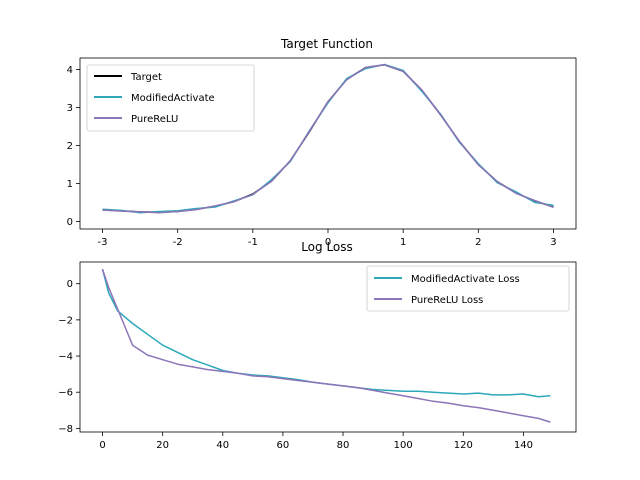 The height and width of the screenshot is (480, 640). Describe the element at coordinates (70, 184) in the screenshot. I see `y-tick-label: 1` at that location.